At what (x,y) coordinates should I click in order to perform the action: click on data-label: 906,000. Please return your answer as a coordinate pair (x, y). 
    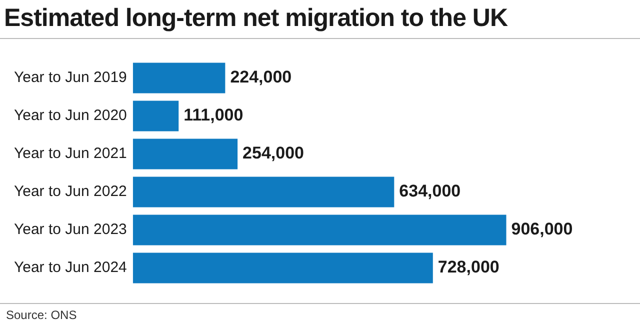
    Looking at the image, I should click on (542, 229).